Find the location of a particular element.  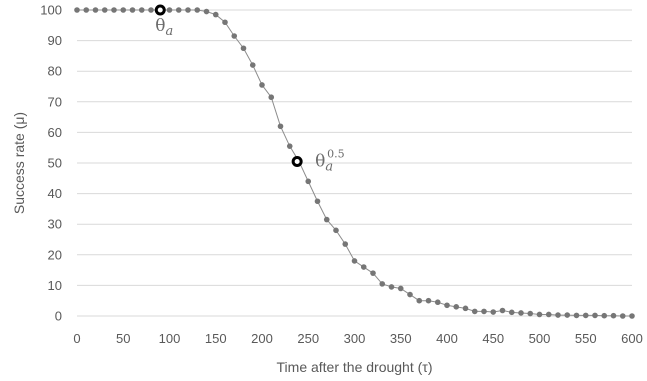

x-tick-labels: 0 50 100 150 200 250 300 350 400 450 500 550 600 is located at coordinates (357, 338).